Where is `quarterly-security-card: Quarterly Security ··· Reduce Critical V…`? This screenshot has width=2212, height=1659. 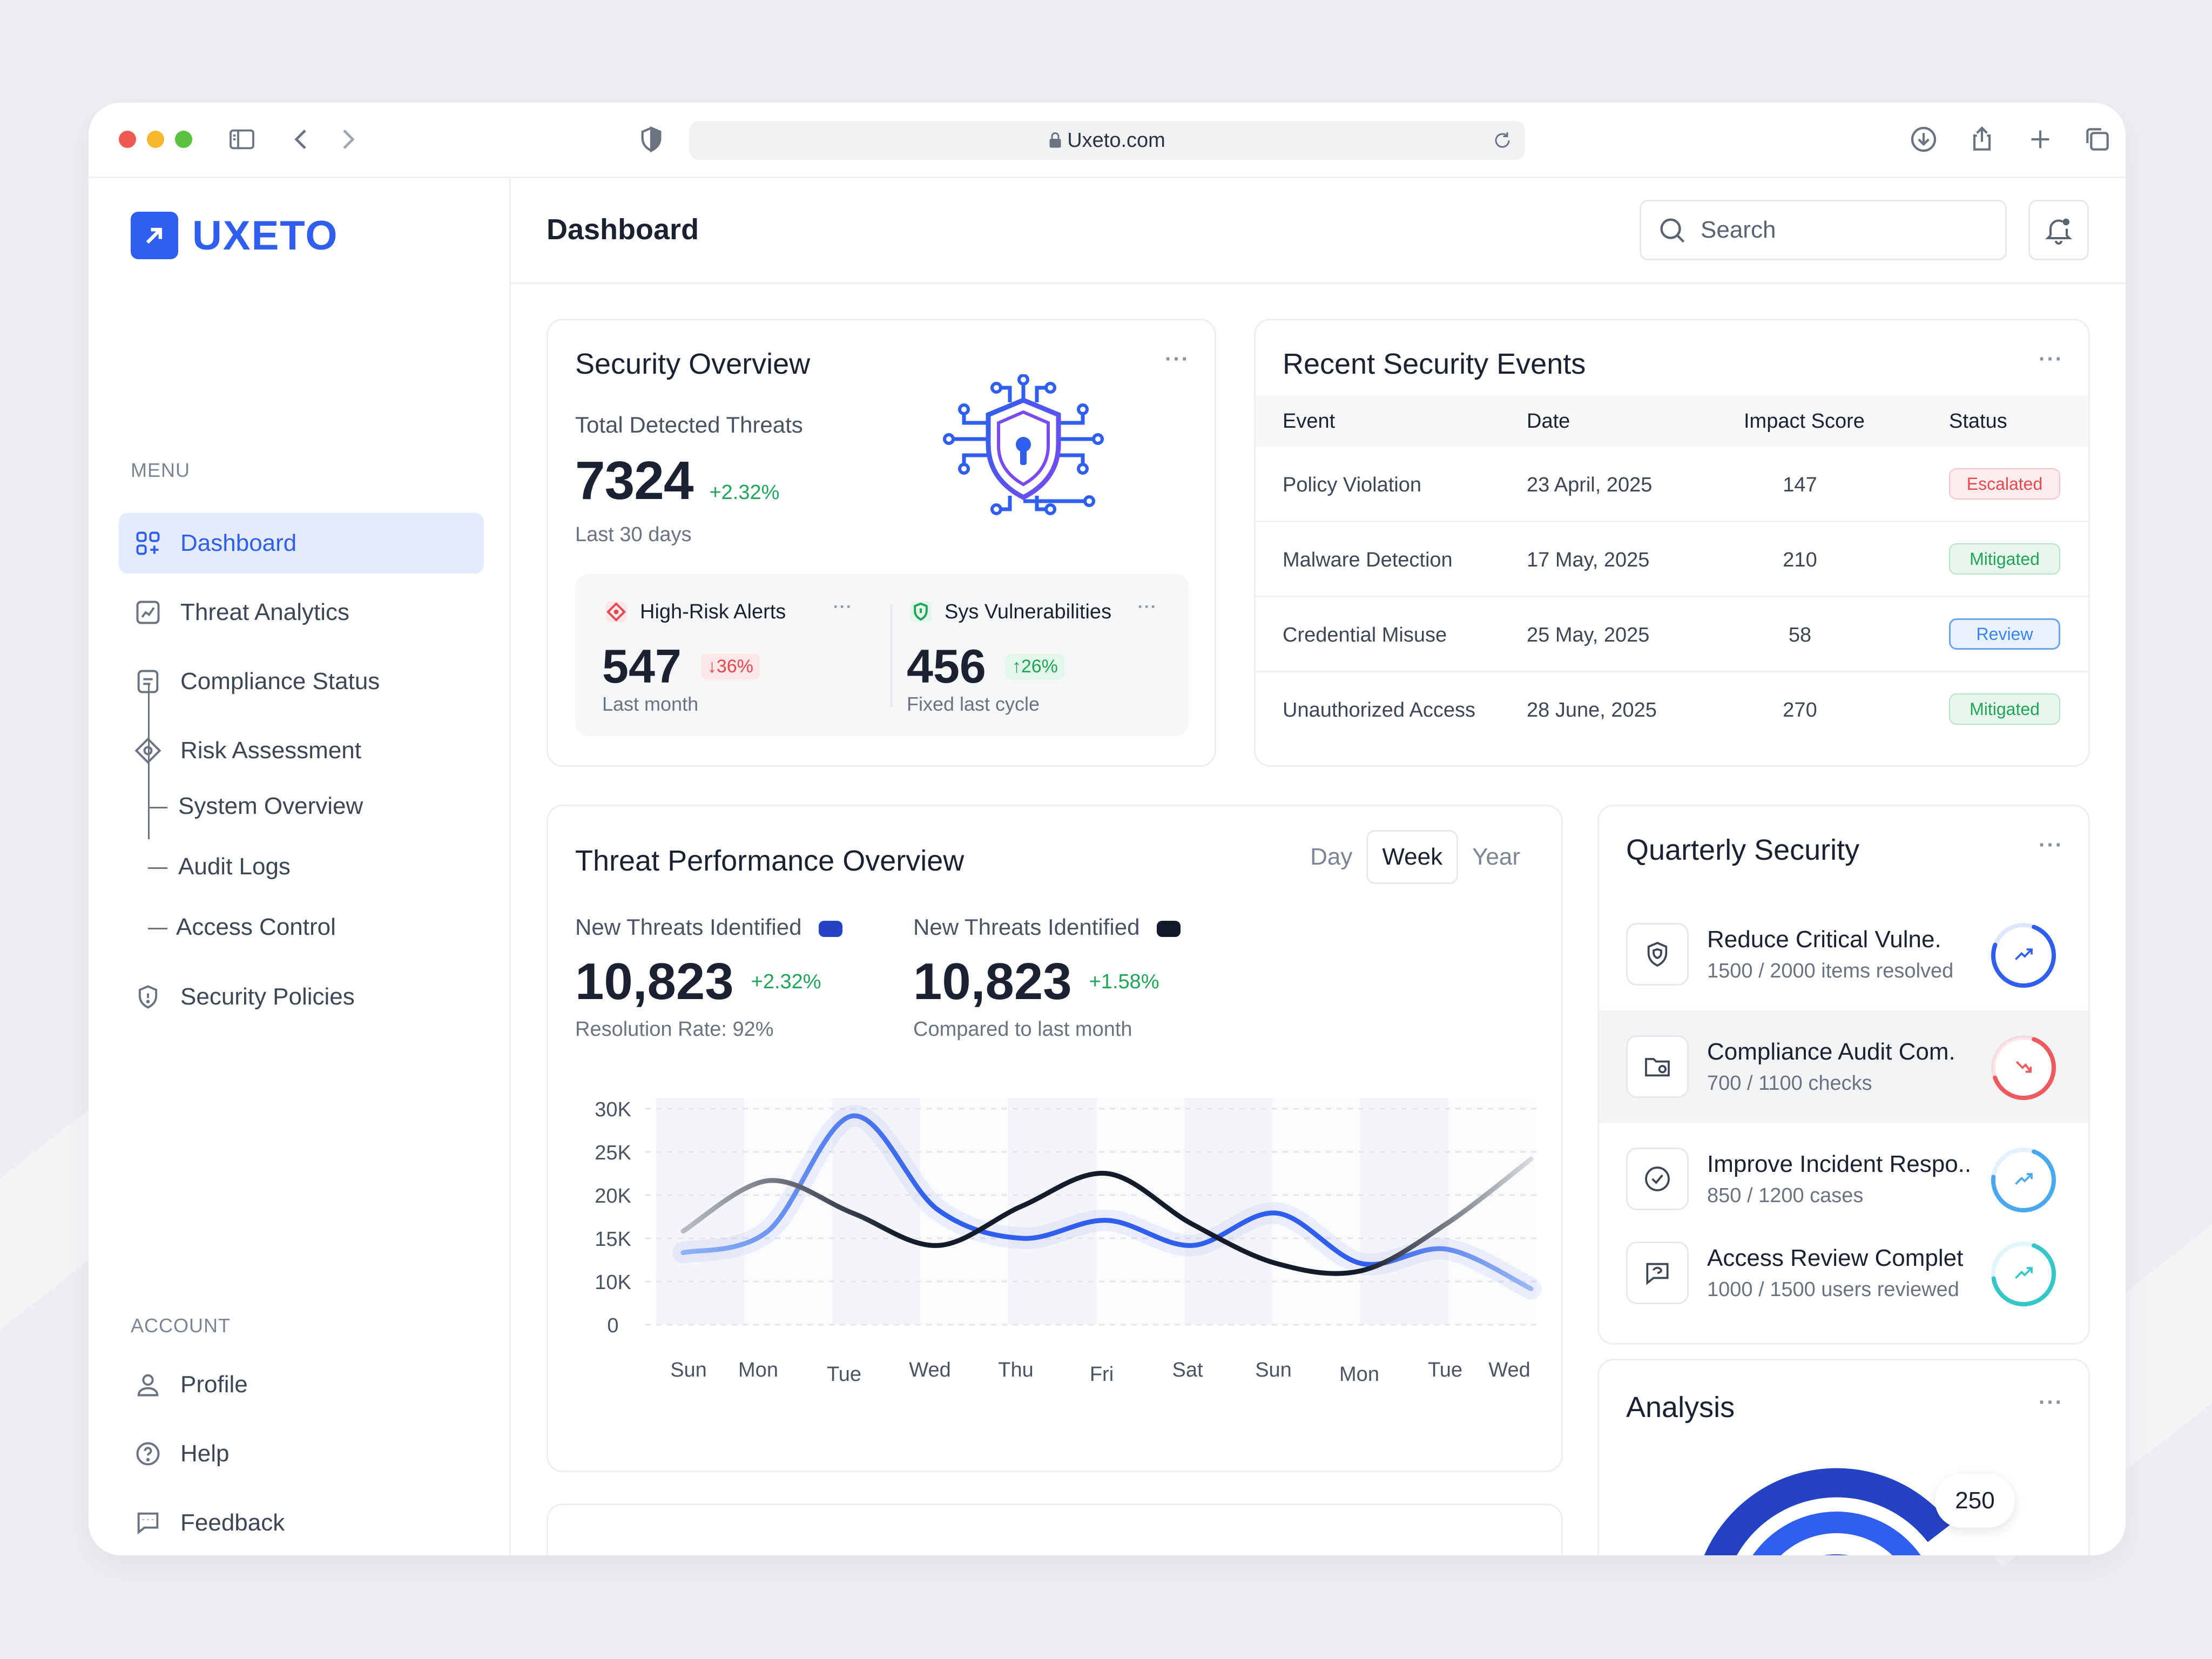
quarterly-security-card: Quarterly Security ··· Reduce Critical V… is located at coordinates (1843, 1075).